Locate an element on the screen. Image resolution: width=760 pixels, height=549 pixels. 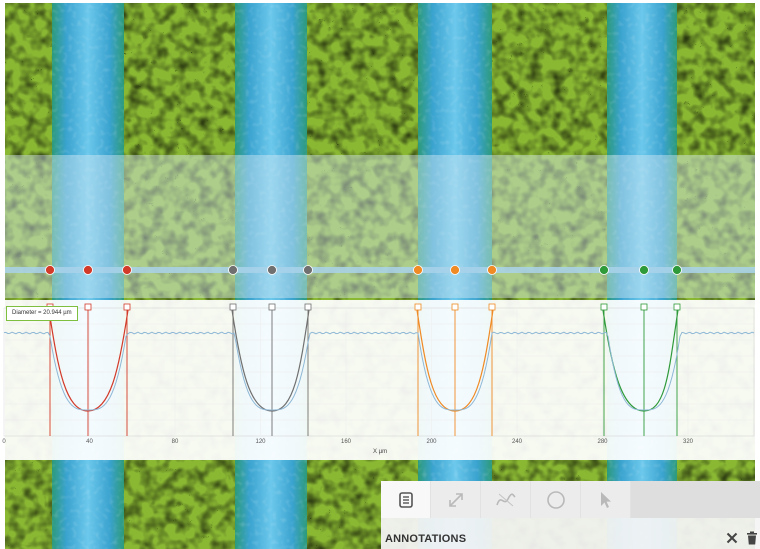
frame-top is located at coordinates (380, 1).